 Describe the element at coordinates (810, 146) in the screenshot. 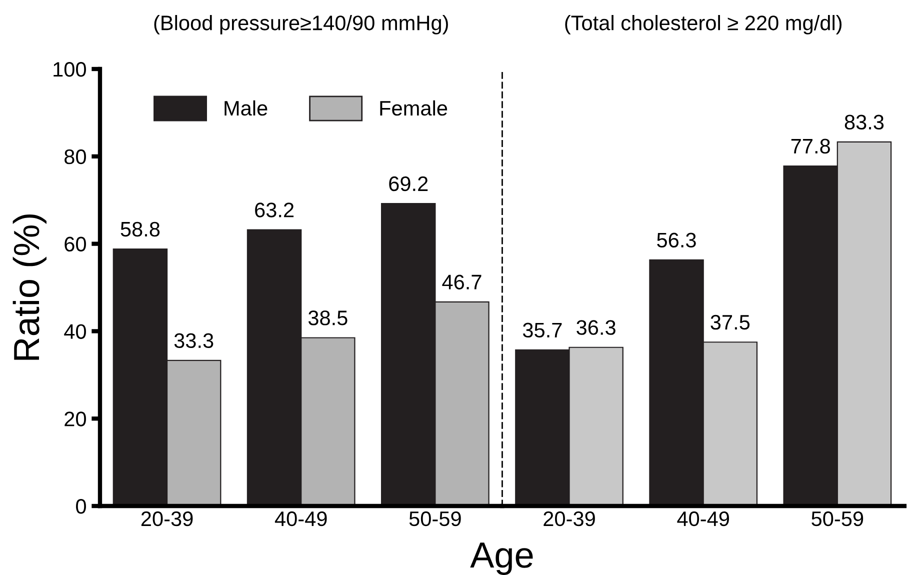

I see `data-label: 77.8` at that location.